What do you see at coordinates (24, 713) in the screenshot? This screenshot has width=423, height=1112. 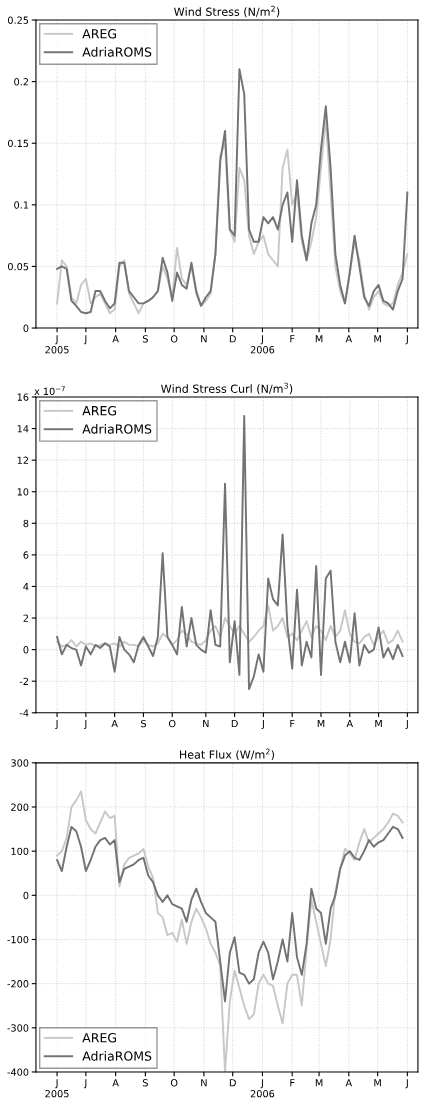 I see `y-tick-label: -4` at bounding box center [24, 713].